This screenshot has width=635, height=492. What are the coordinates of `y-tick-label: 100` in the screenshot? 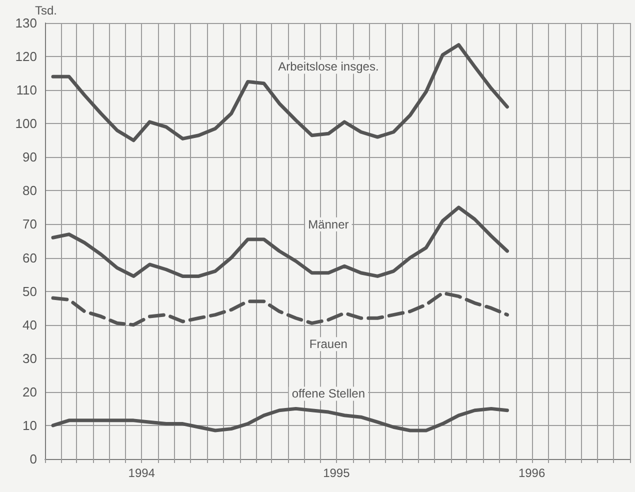 It's located at (26, 124).